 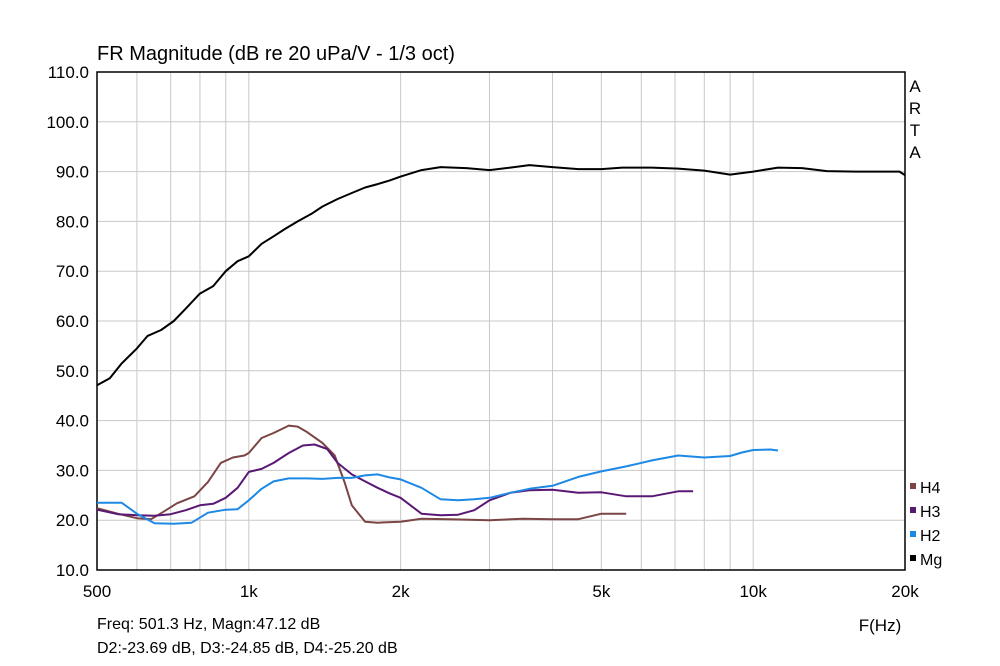 What do you see at coordinates (72, 421) in the screenshot?
I see `y-tick-label: 40.0` at bounding box center [72, 421].